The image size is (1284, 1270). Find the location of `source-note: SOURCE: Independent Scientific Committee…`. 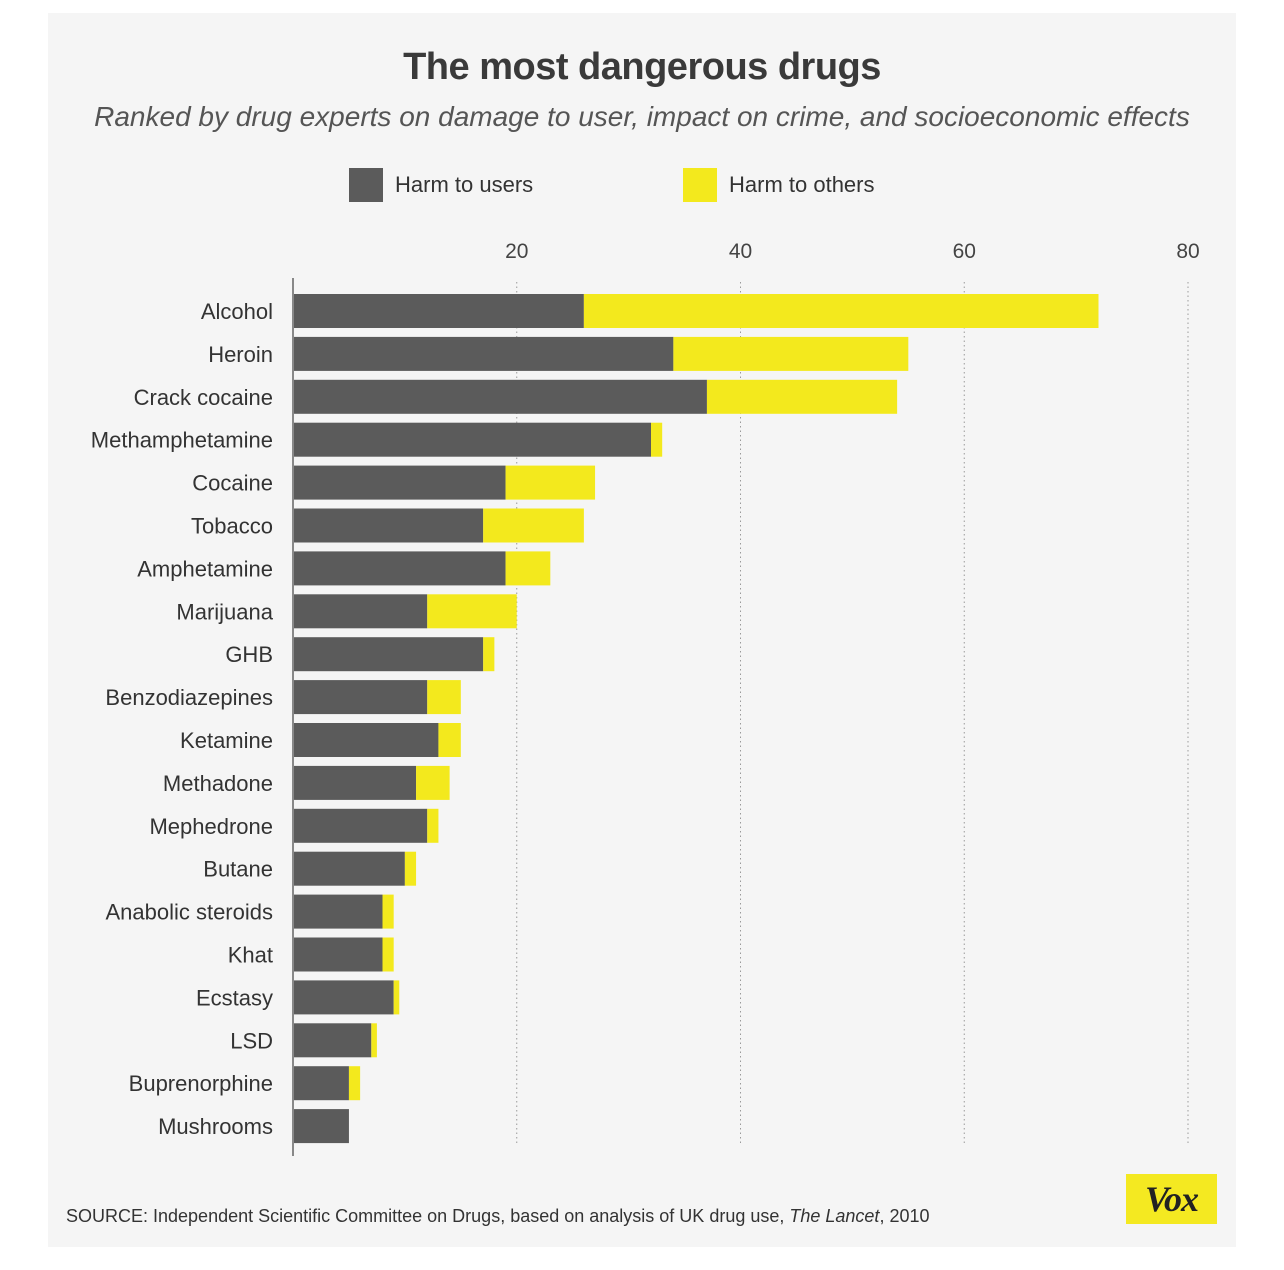

source-note: SOURCE: Independent Scientific Committee… is located at coordinates (497, 1216).